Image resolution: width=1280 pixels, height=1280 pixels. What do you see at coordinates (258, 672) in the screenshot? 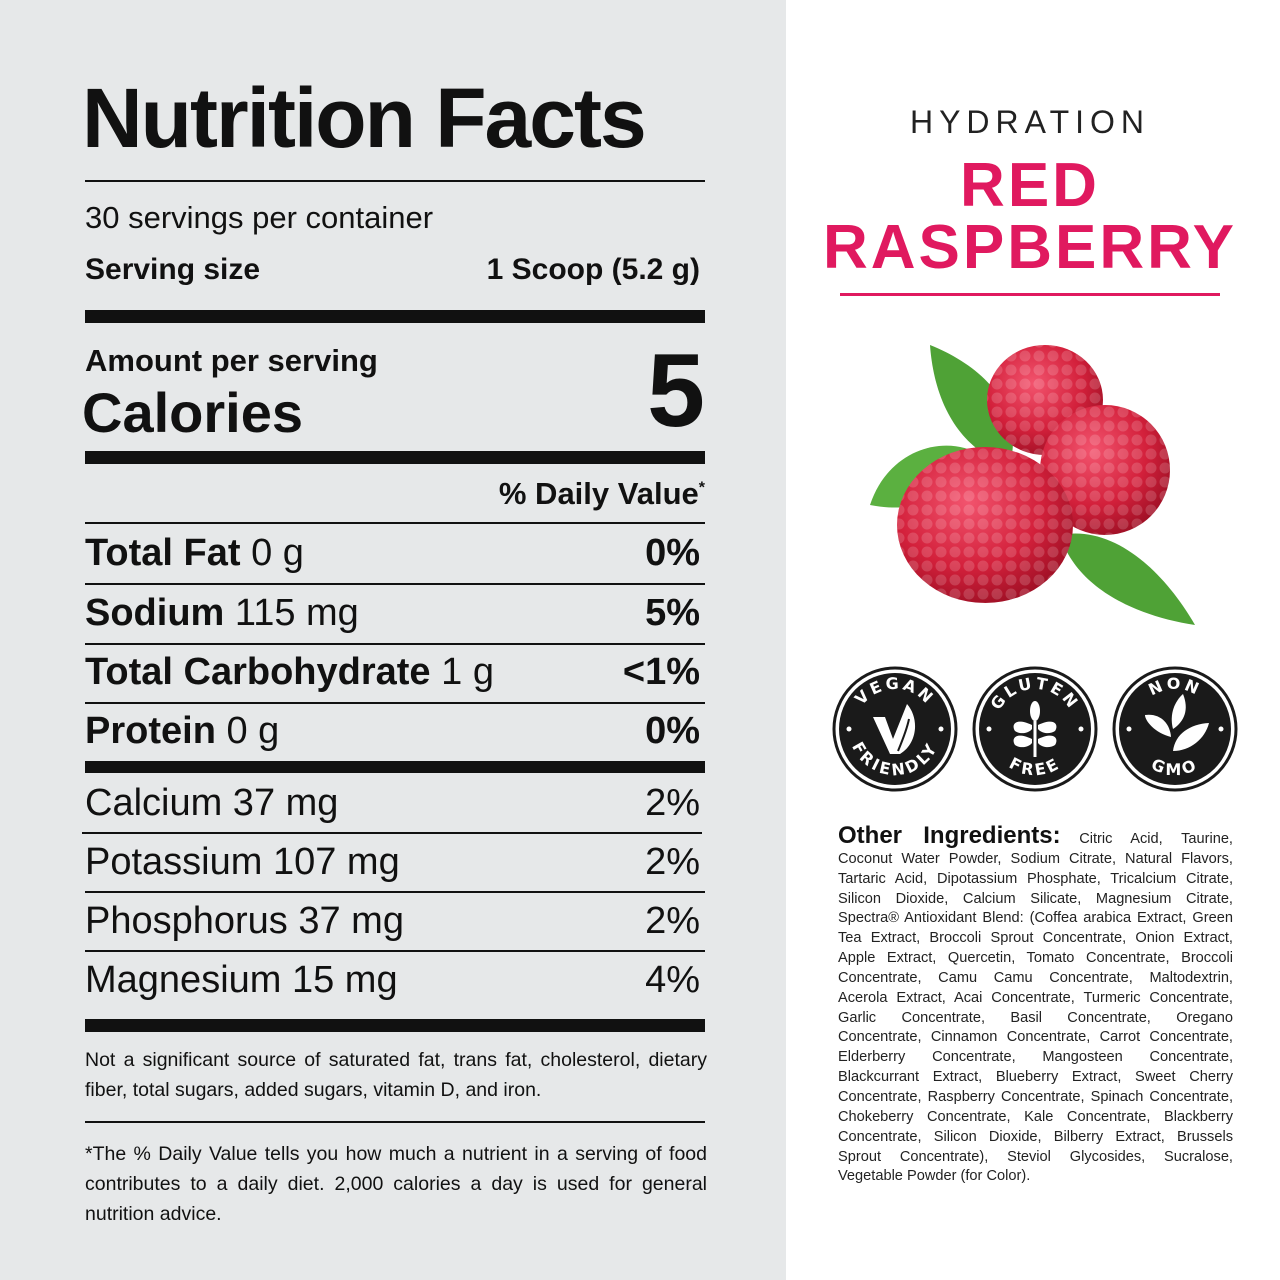
I see `nutrient-name: Total Carbohydrate` at bounding box center [258, 672].